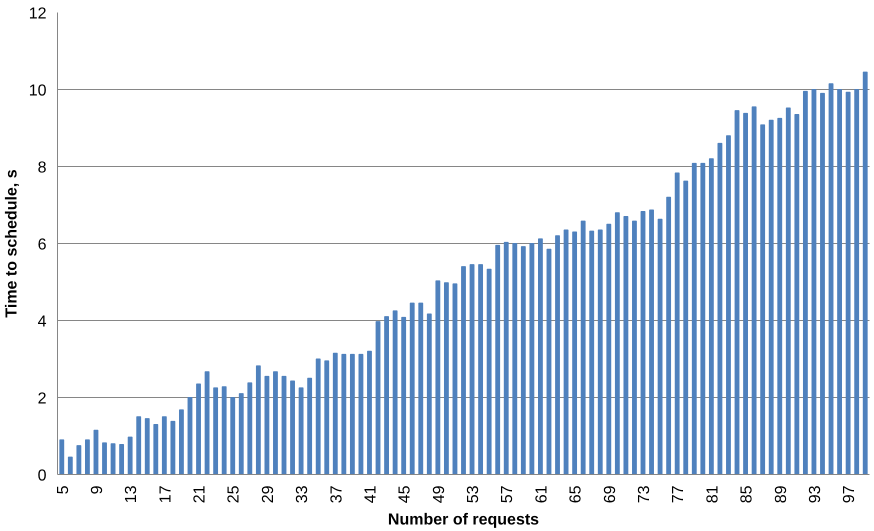 This screenshot has width=874, height=531. Describe the element at coordinates (679, 494) in the screenshot. I see `x-tick-label: 77` at that location.